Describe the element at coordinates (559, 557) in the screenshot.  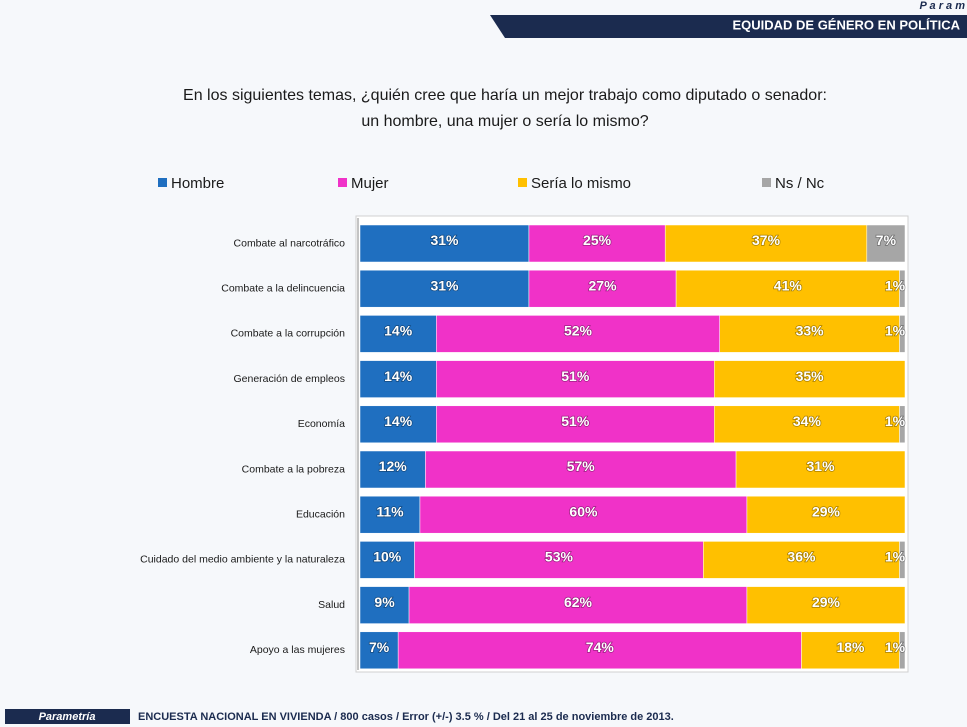
I see `data-label: 53%` at that location.